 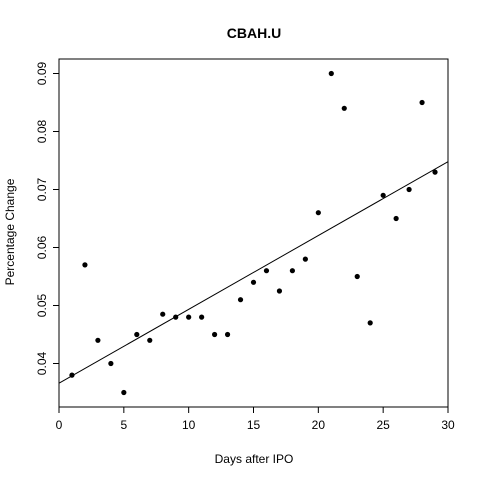 I want to click on y-axis-label: Percentage Change, so click(x=10, y=231).